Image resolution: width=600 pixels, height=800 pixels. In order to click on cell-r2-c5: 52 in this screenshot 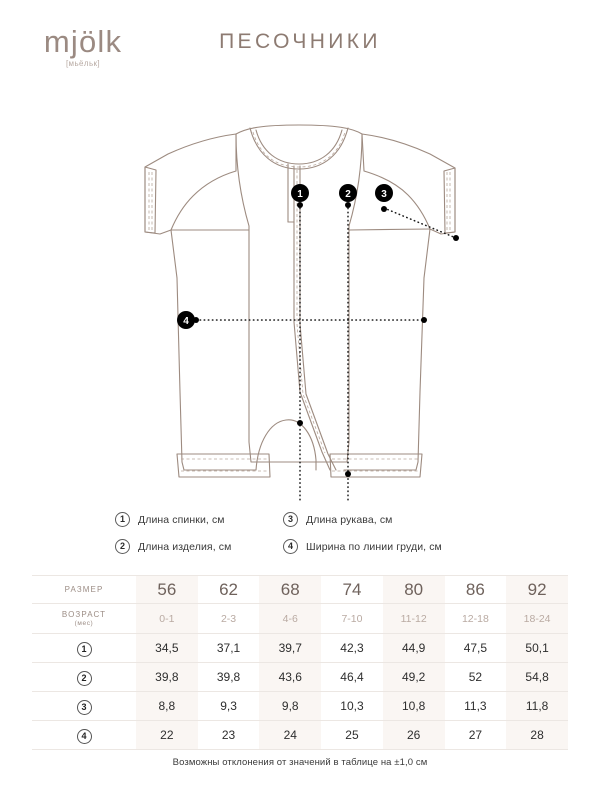, I will do `click(475, 677)`.